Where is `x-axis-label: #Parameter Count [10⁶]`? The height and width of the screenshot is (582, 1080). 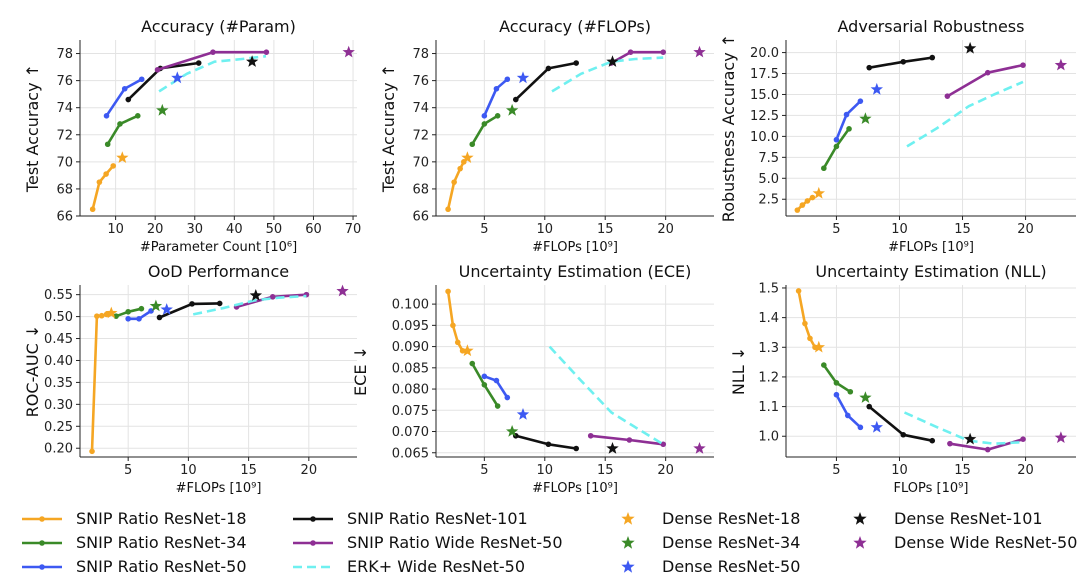 x-axis-label: #Parameter Count [10⁶] is located at coordinates (218, 247).